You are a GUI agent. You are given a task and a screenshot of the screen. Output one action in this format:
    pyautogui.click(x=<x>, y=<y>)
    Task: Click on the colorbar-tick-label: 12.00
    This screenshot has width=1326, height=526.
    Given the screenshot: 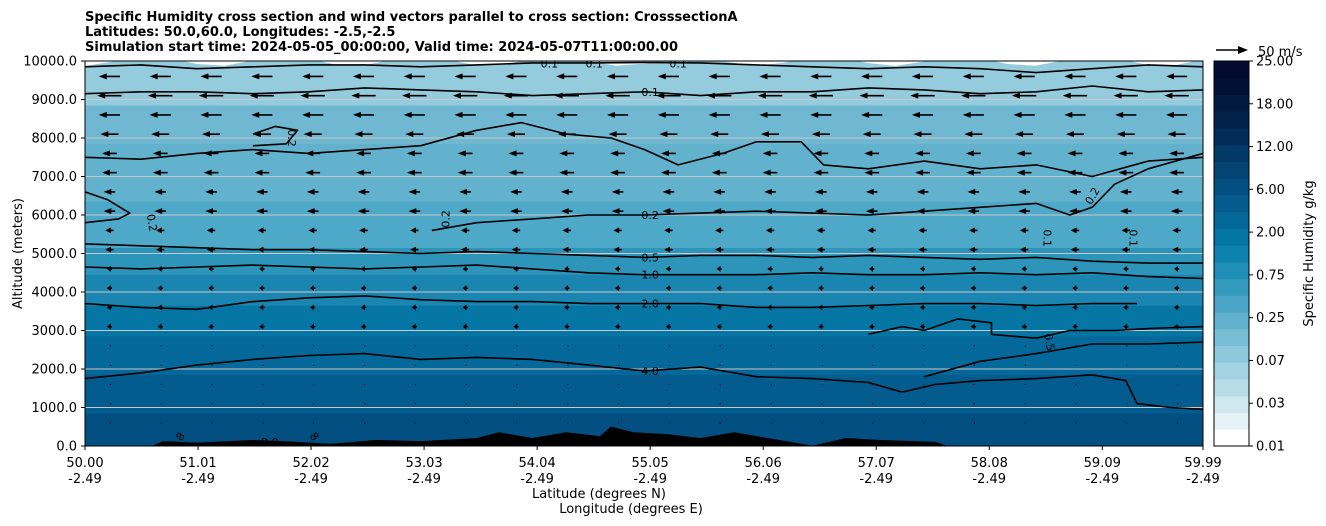 What is the action you would take?
    pyautogui.click(x=1274, y=147)
    